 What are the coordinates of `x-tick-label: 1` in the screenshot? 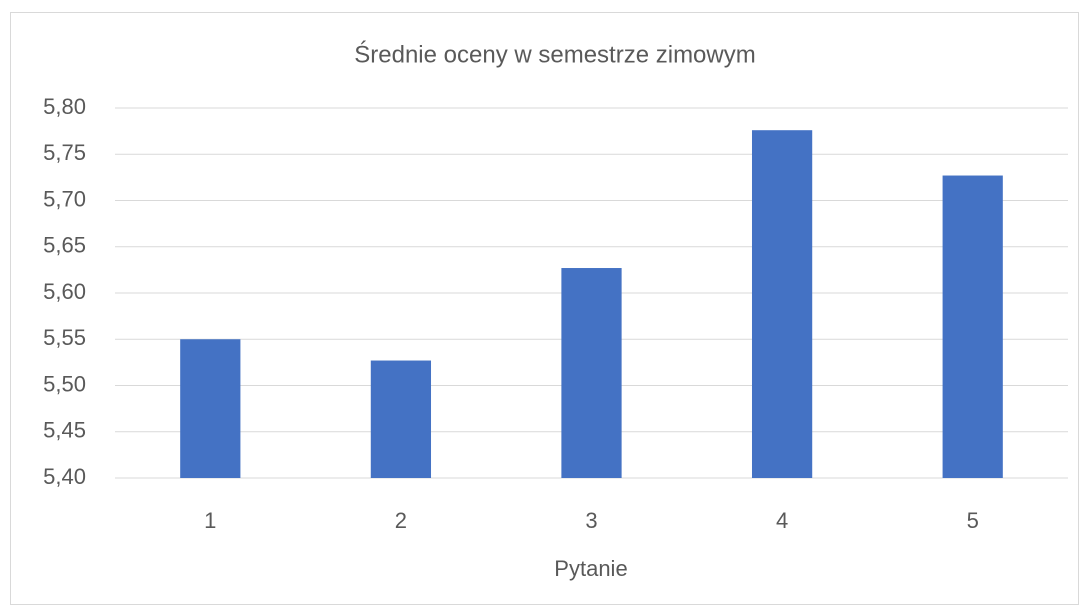 It's located at (210, 520).